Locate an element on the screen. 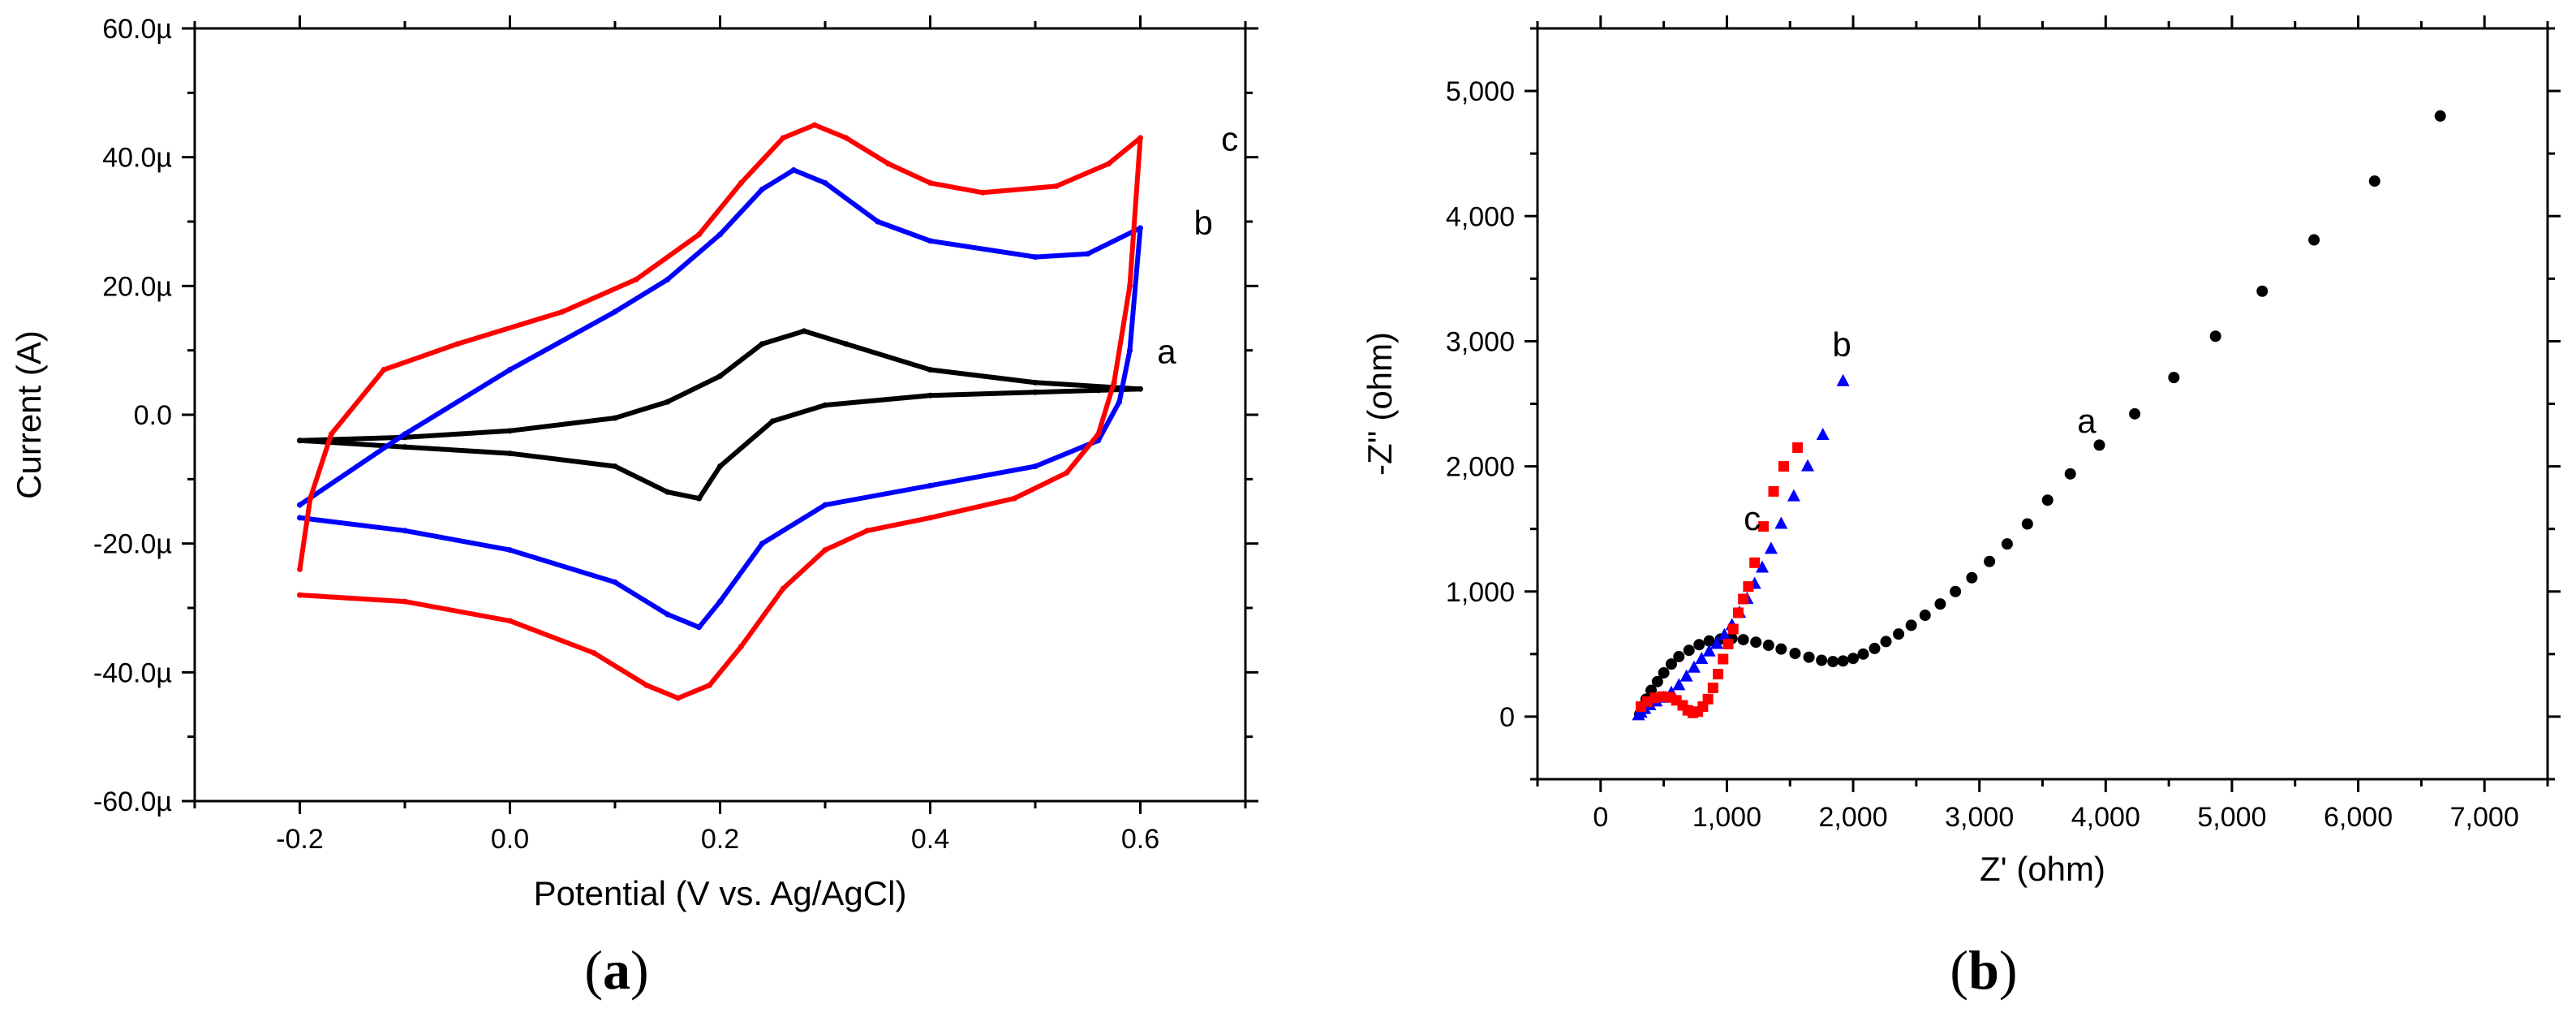 Image resolution: width=2576 pixels, height=1030 pixels. x-tick-label: 1,000 is located at coordinates (1727, 817).